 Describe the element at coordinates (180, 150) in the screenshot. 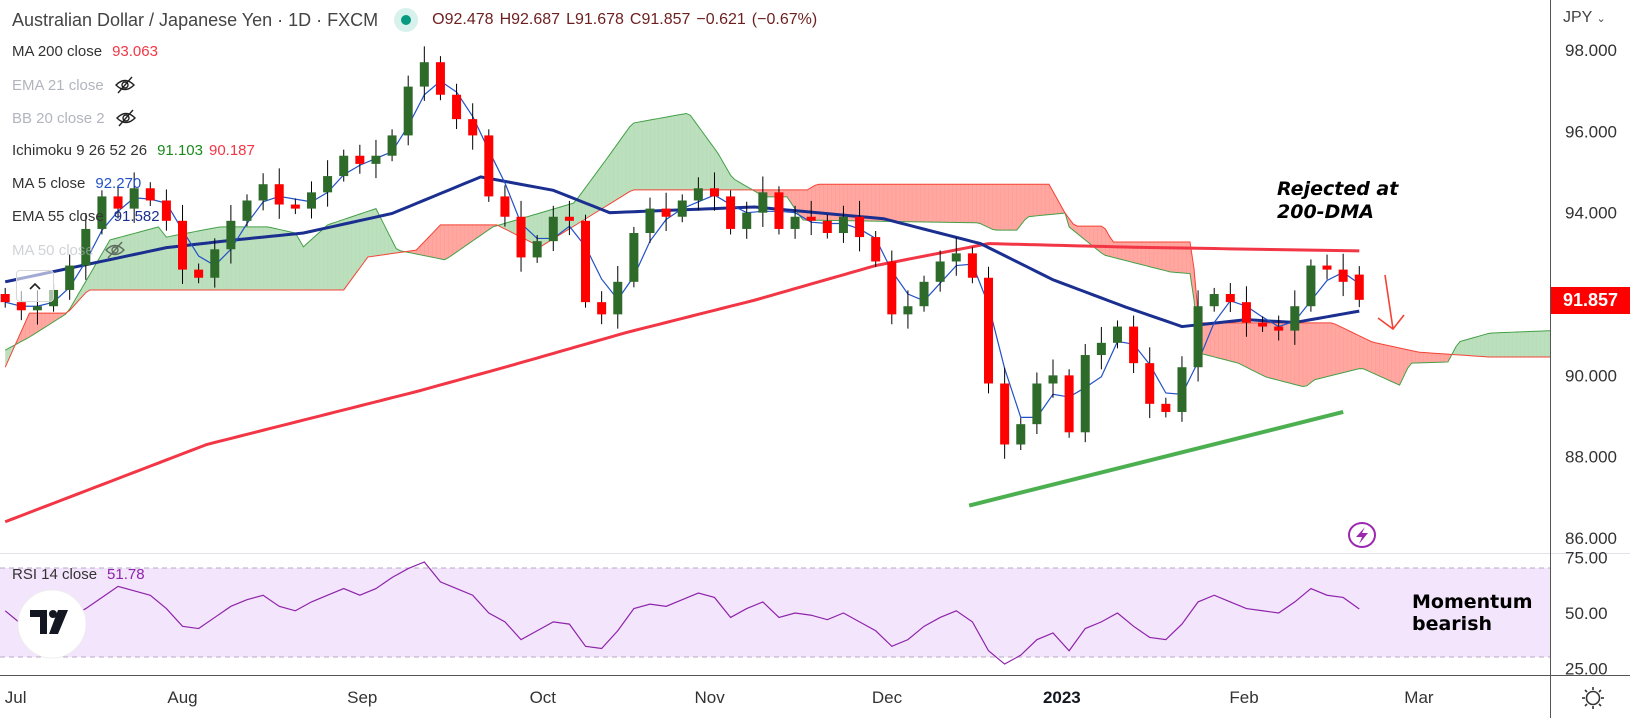

I see `legend-value-lead1: 91.103` at that location.